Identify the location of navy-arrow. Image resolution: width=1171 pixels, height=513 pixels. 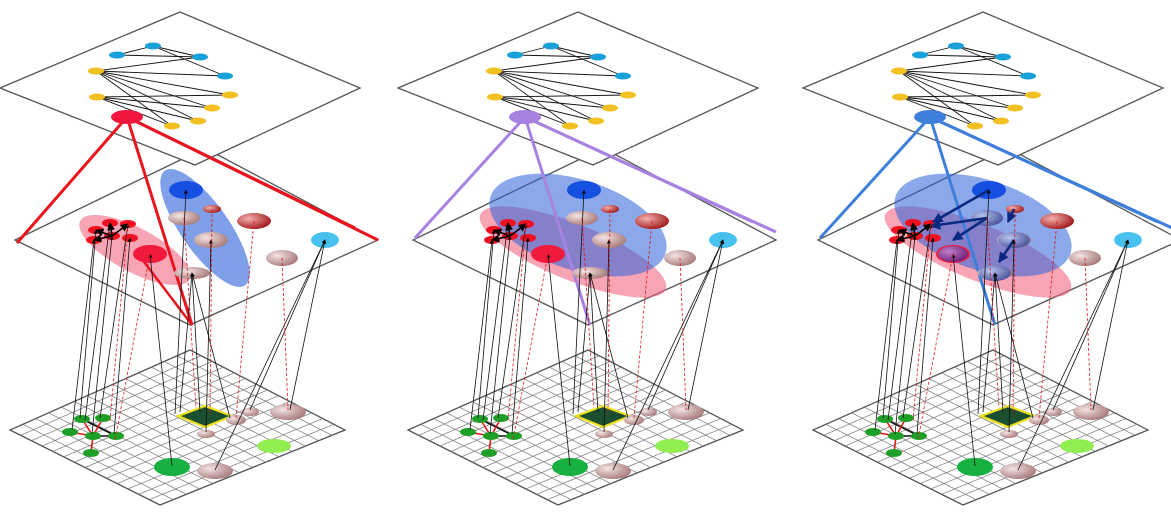
(970, 229).